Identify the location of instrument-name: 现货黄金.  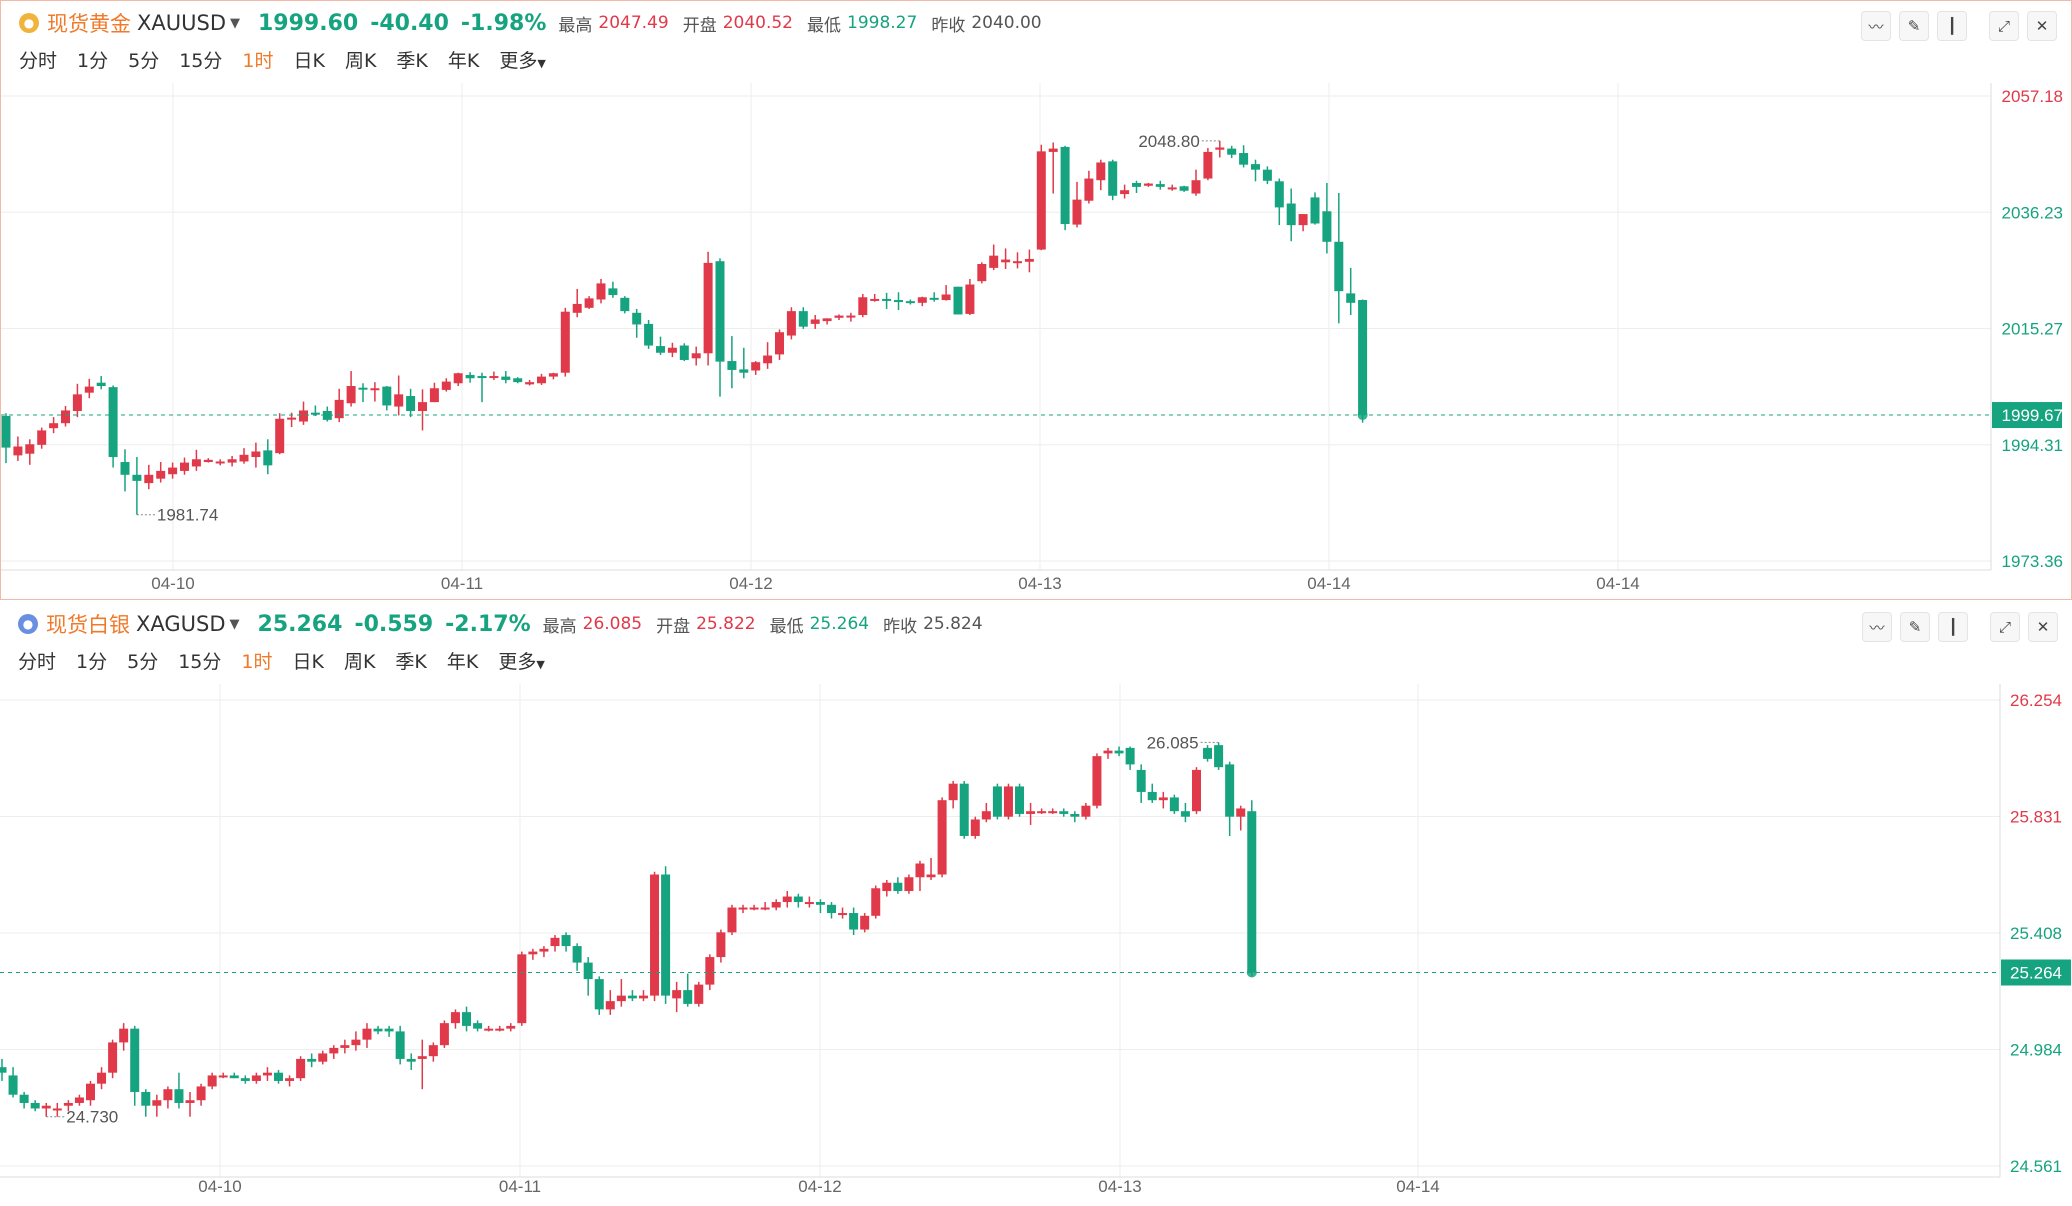
(89, 24).